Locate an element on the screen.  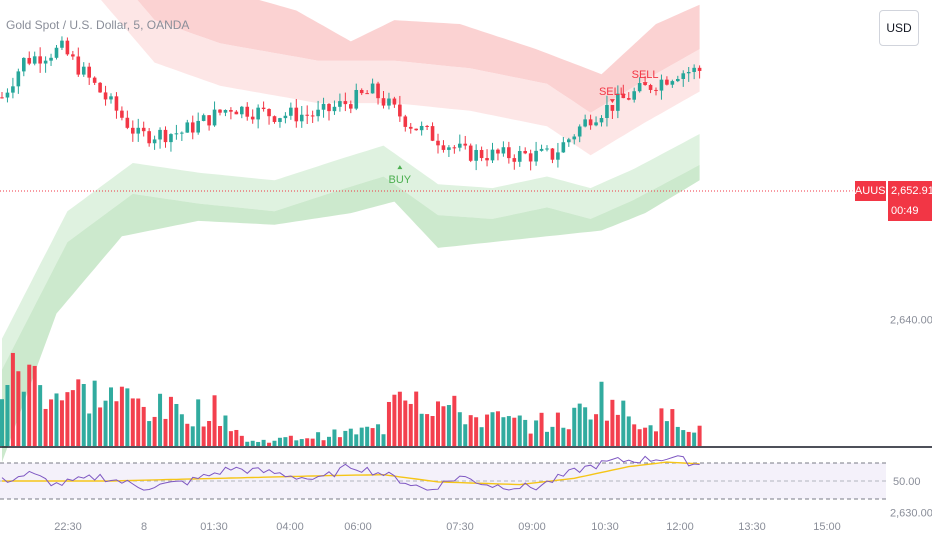
sell-marker-icon is located at coordinates (612, 101).